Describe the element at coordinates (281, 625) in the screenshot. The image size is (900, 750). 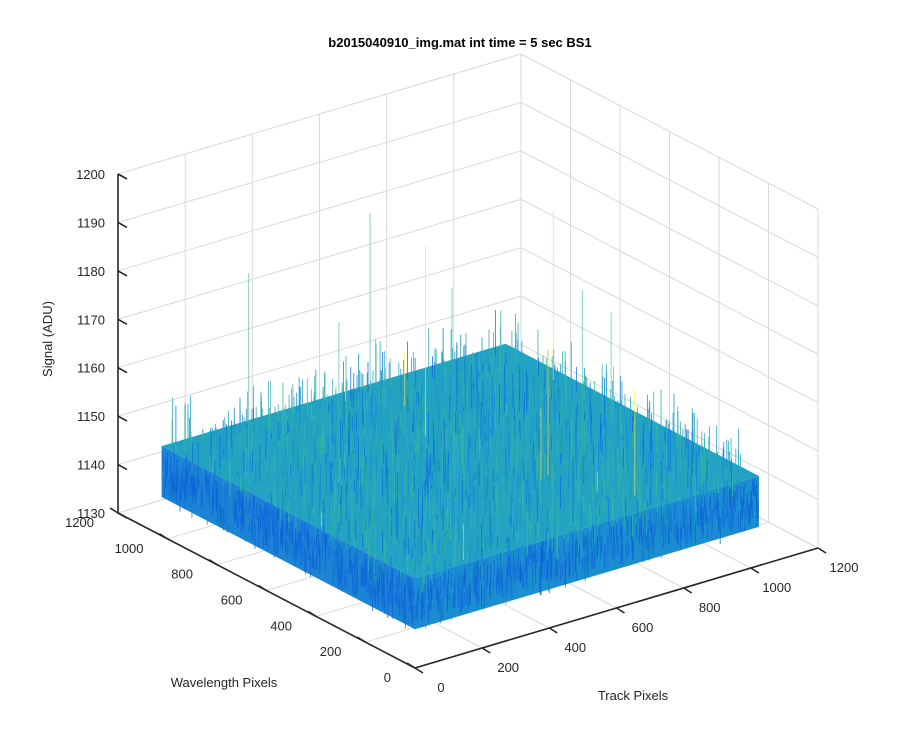
I see `y-tick-label: 400` at that location.